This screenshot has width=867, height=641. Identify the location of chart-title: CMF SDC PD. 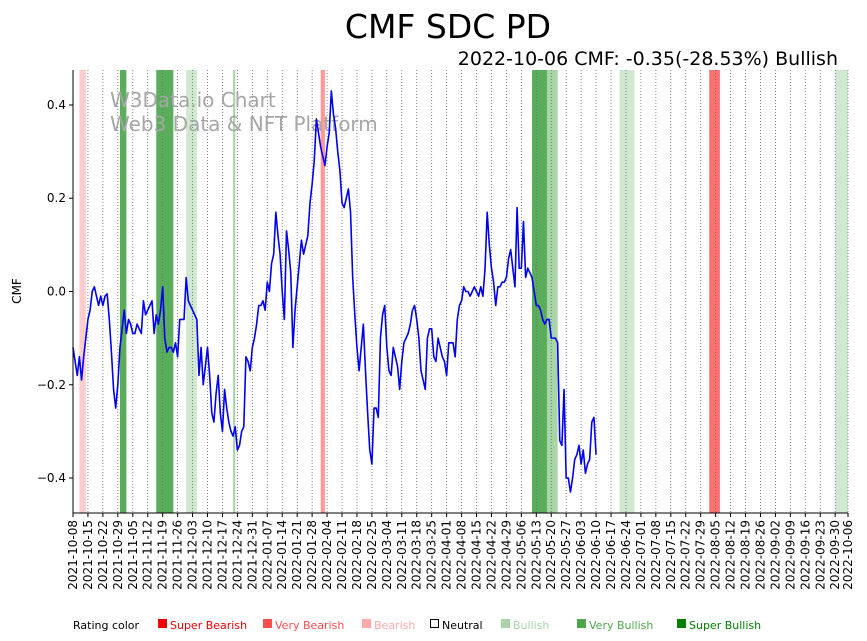
(448, 26).